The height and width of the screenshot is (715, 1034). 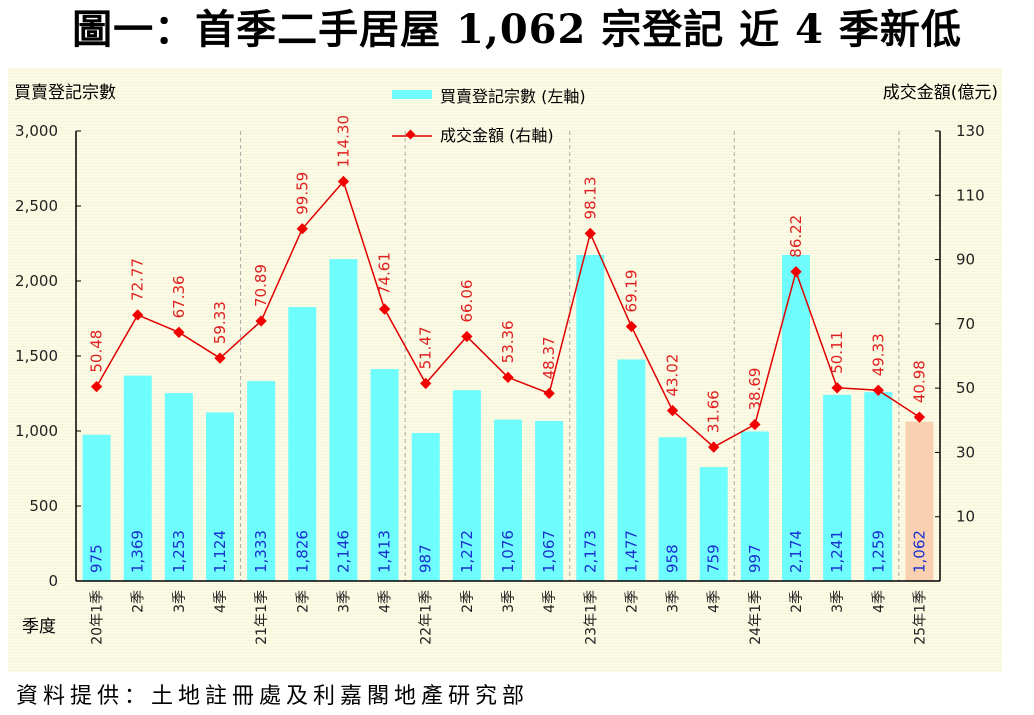 I want to click on legend-bar-label: 買賣登記宗數 (左軸), so click(x=513, y=96).